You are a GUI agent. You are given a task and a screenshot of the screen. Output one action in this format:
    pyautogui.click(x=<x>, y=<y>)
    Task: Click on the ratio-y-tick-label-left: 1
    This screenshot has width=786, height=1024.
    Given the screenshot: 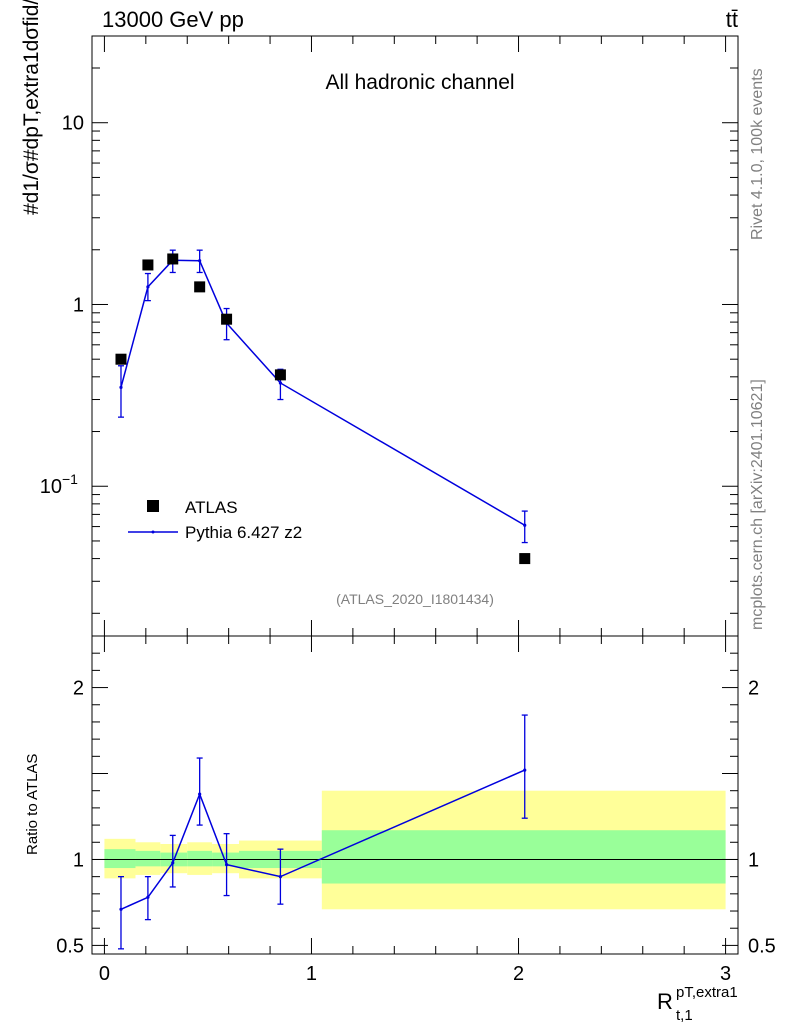 What is the action you would take?
    pyautogui.click(x=78, y=860)
    